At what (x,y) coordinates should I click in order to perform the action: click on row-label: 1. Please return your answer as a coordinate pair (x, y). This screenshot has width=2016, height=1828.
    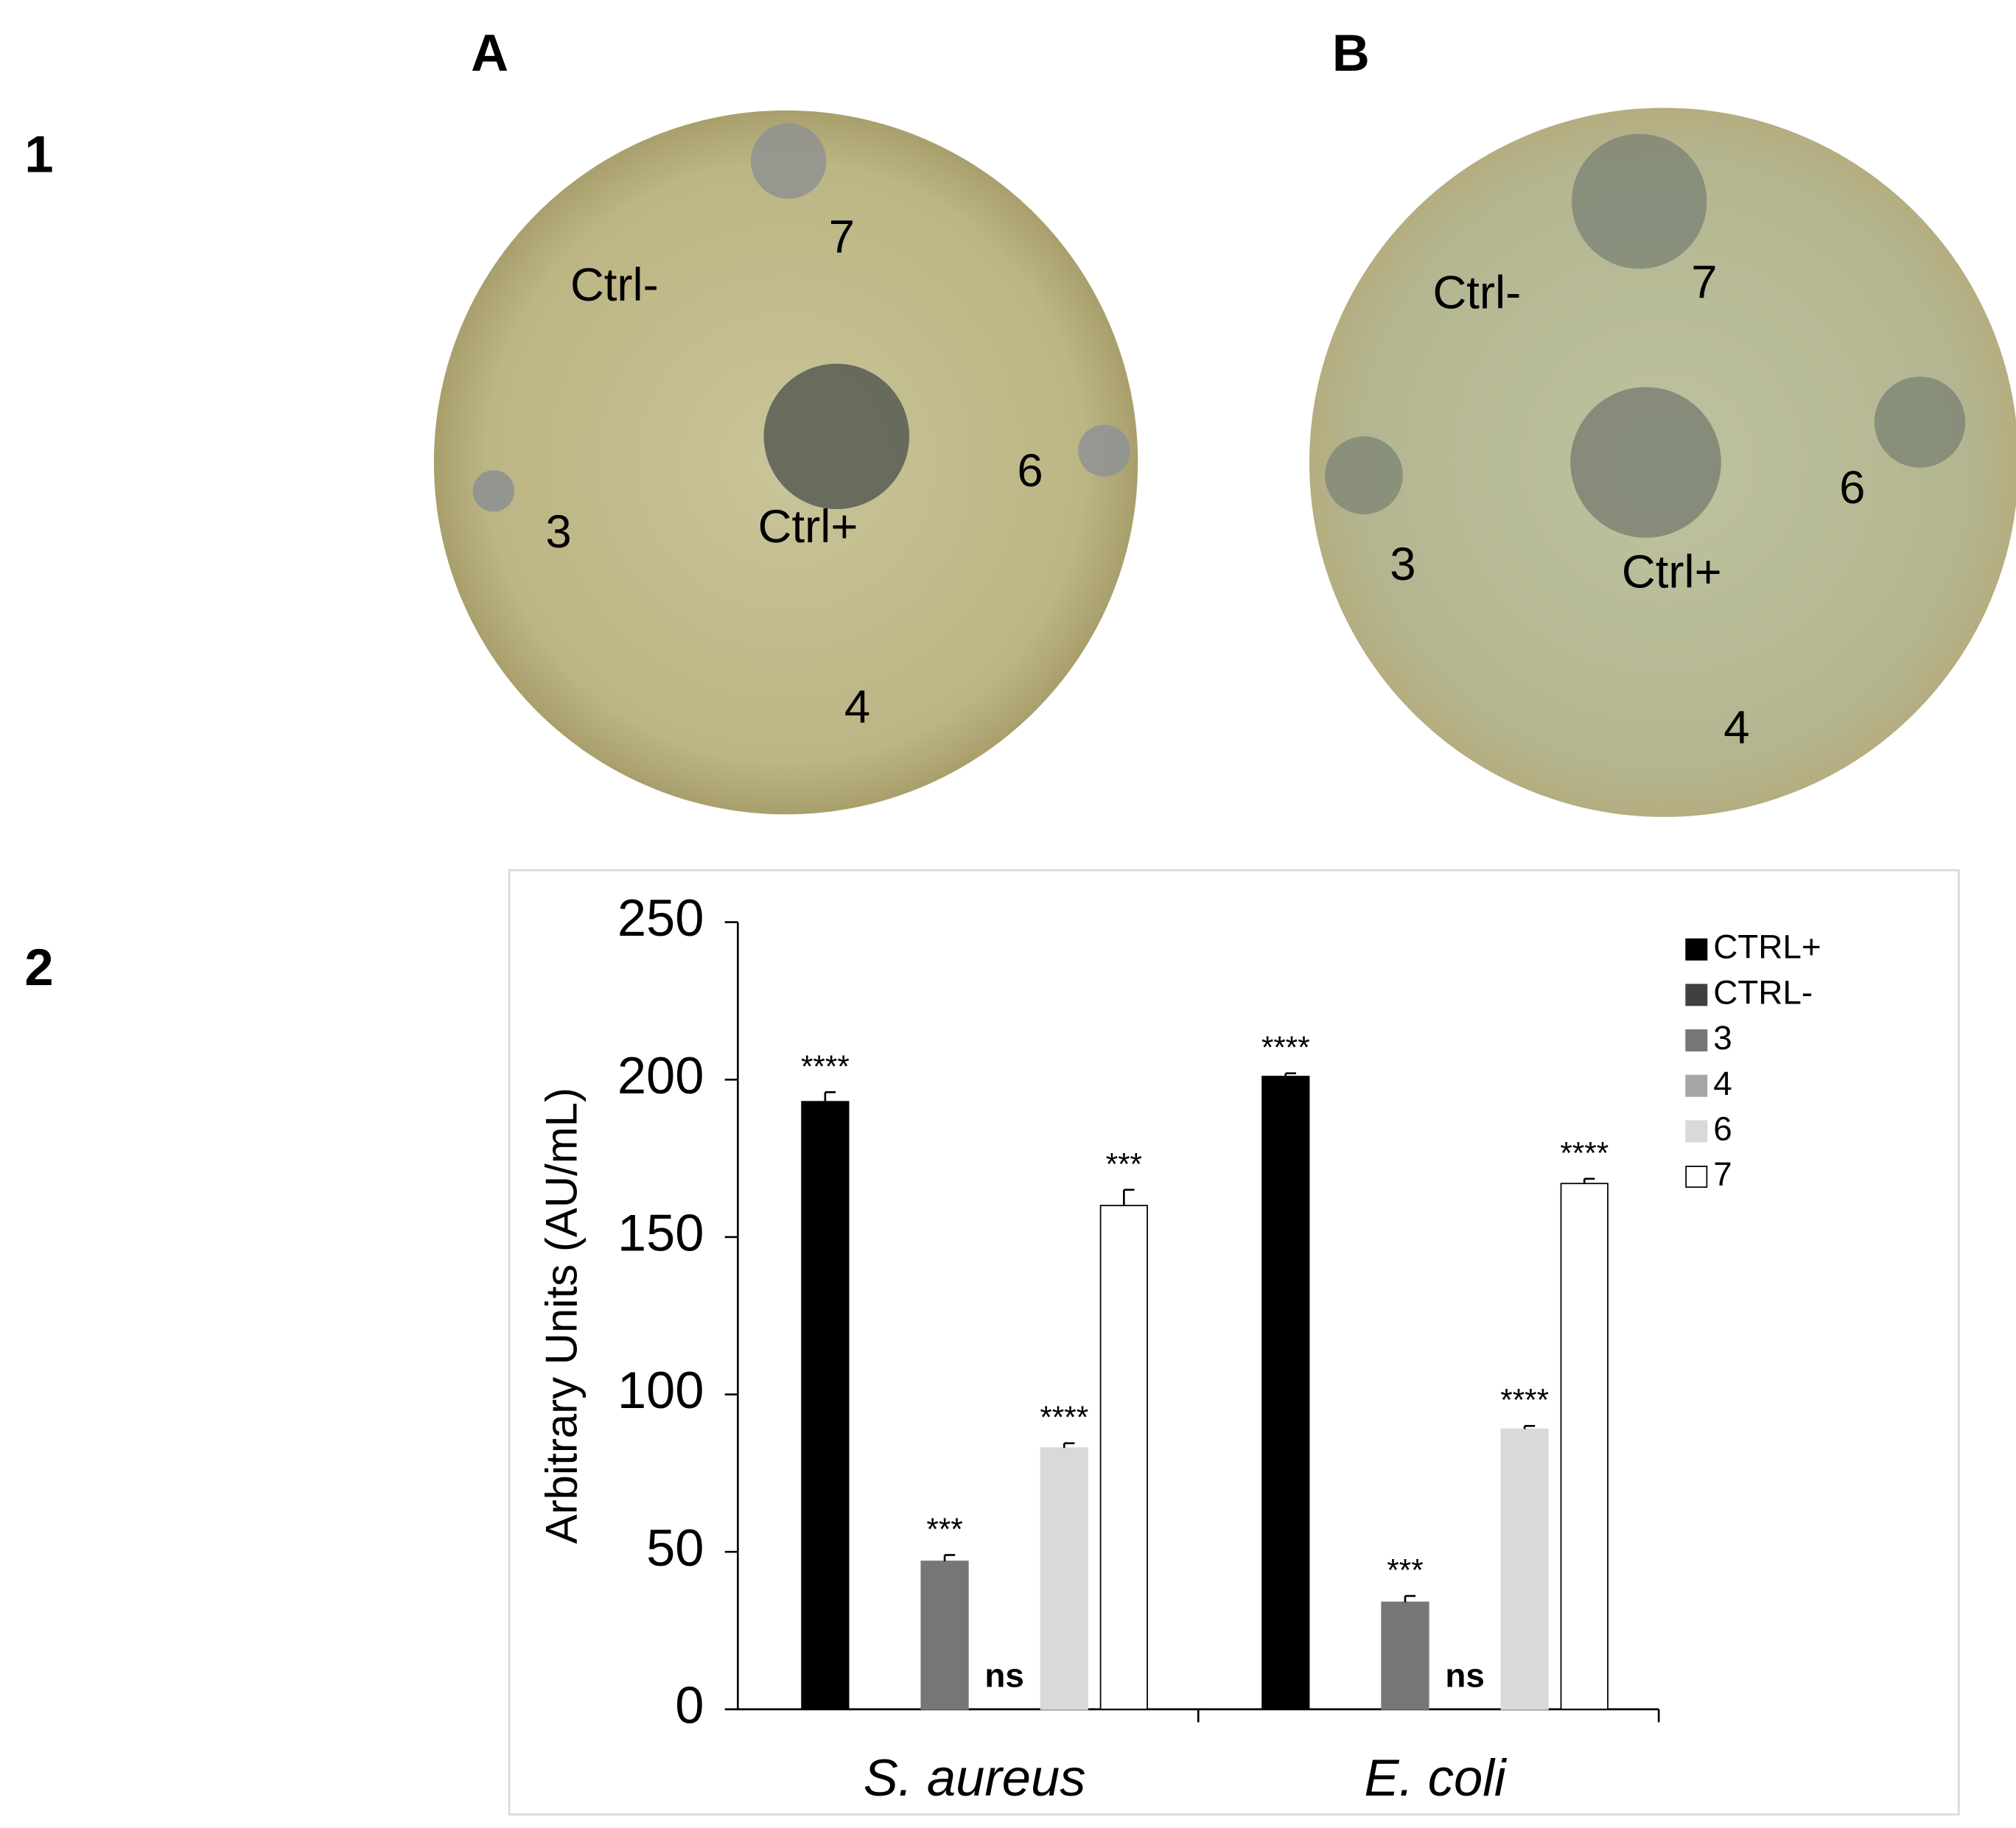
    Looking at the image, I should click on (38, 154).